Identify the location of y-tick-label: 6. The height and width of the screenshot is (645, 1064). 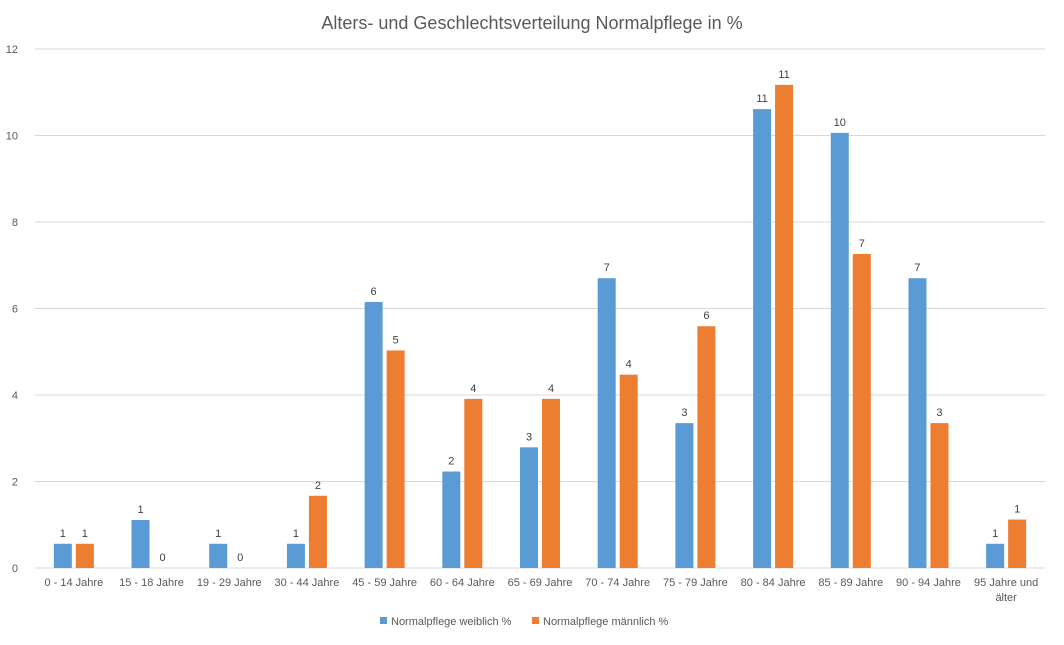
(15, 310).